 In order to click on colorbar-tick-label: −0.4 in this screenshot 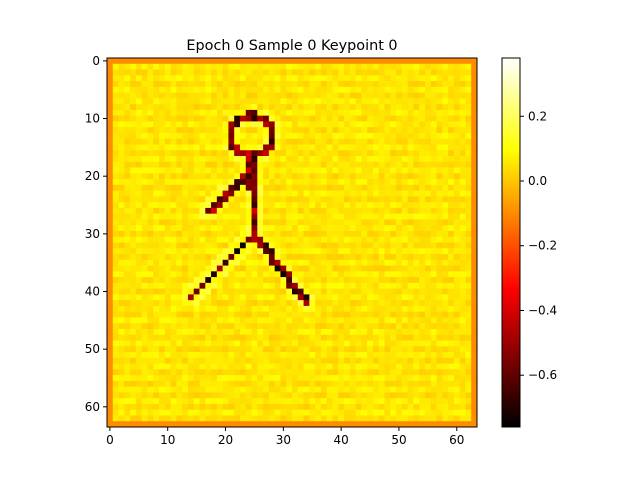, I will do `click(542, 310)`.